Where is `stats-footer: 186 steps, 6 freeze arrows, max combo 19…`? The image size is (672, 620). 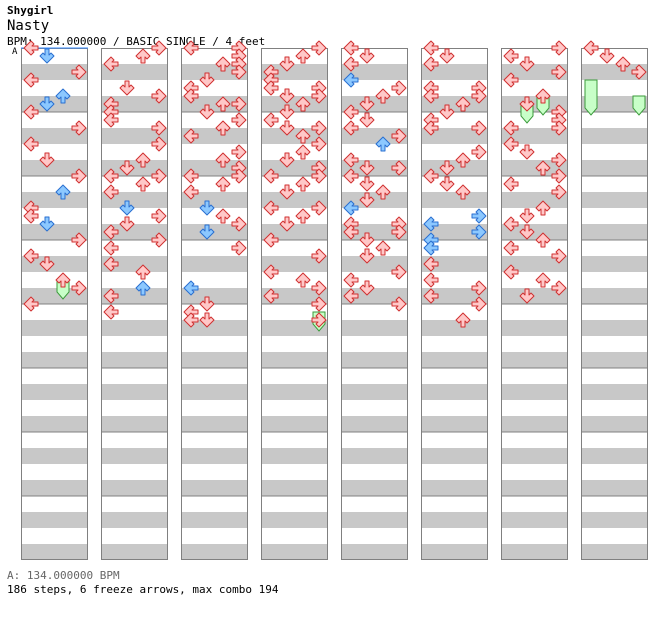 stats-footer: 186 steps, 6 freeze arrows, max combo 19… is located at coordinates (143, 589).